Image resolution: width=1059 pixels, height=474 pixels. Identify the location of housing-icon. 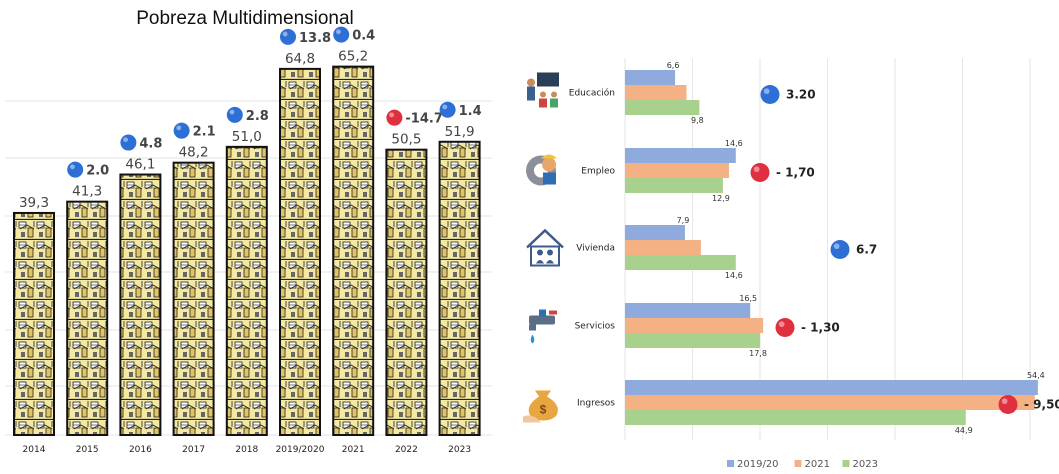
(545, 247).